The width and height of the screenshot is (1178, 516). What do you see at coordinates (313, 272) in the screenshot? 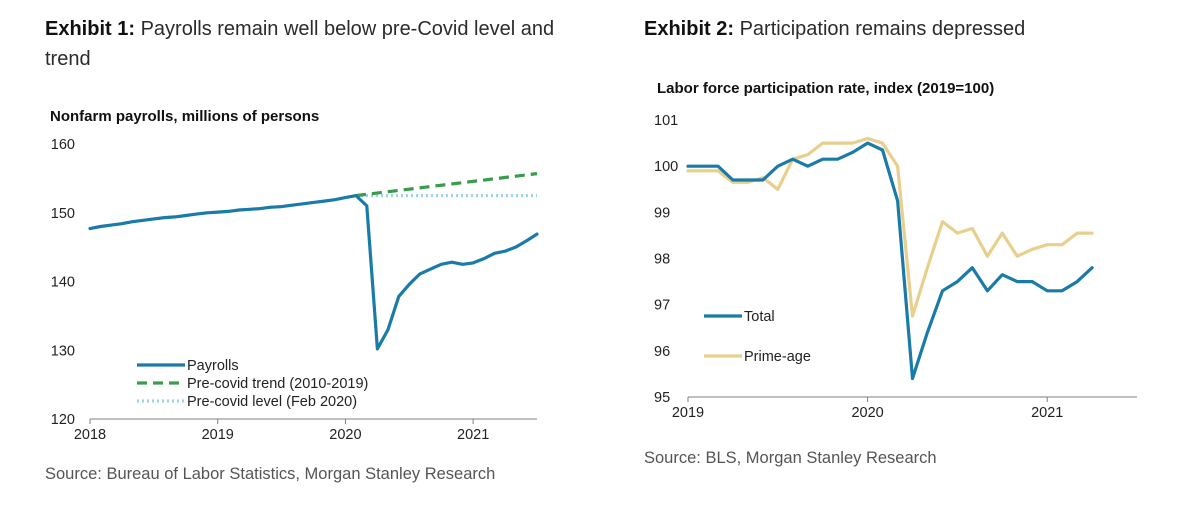
I see `series-line-payrolls` at bounding box center [313, 272].